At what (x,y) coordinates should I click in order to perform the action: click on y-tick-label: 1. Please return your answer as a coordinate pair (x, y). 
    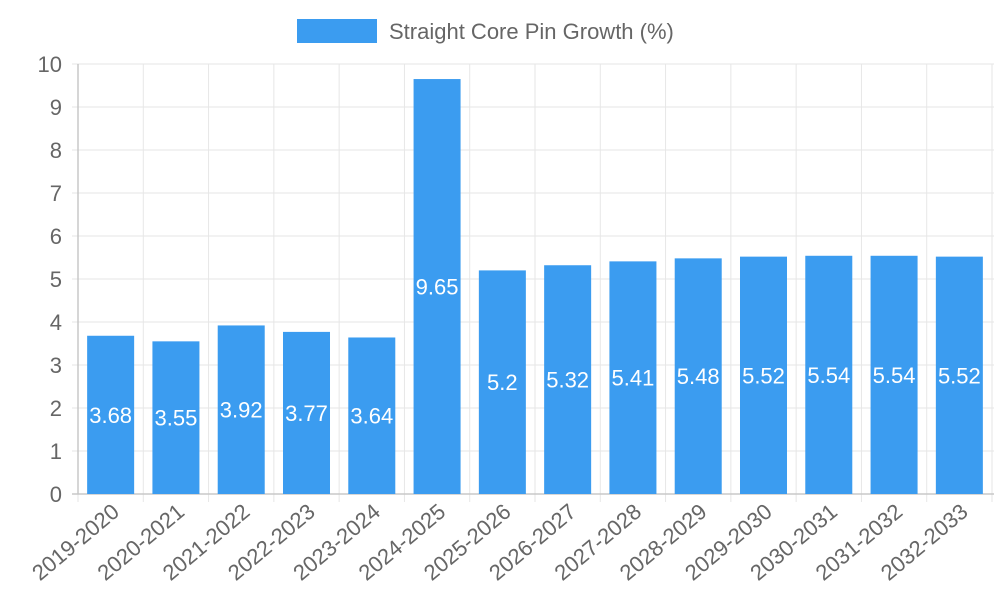
    Looking at the image, I should click on (56, 451).